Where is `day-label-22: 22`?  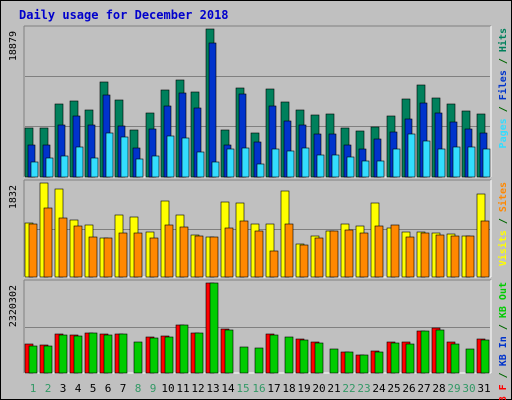 day-label-22: 22 is located at coordinates (348, 388).